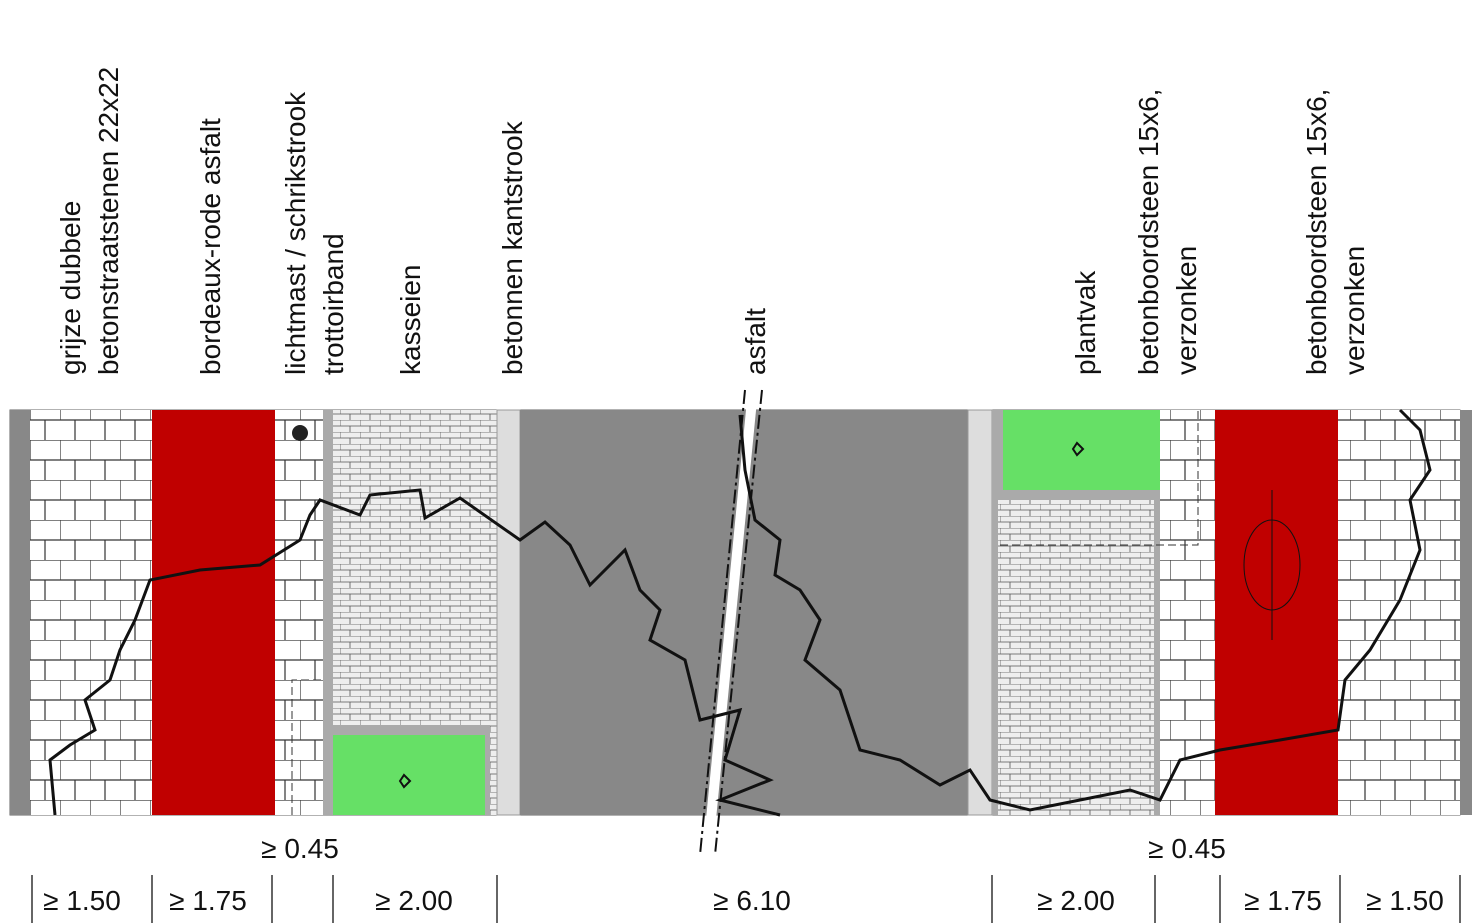 The width and height of the screenshot is (1472, 923). I want to click on label-line: trottoirband, so click(333, 304).